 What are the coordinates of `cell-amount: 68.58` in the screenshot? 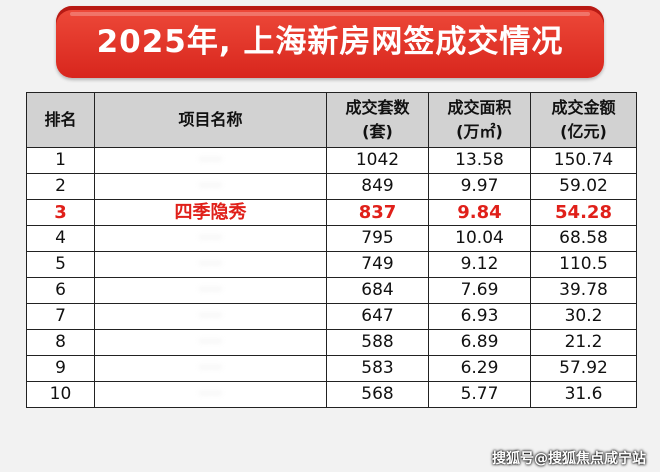 It's located at (583, 238).